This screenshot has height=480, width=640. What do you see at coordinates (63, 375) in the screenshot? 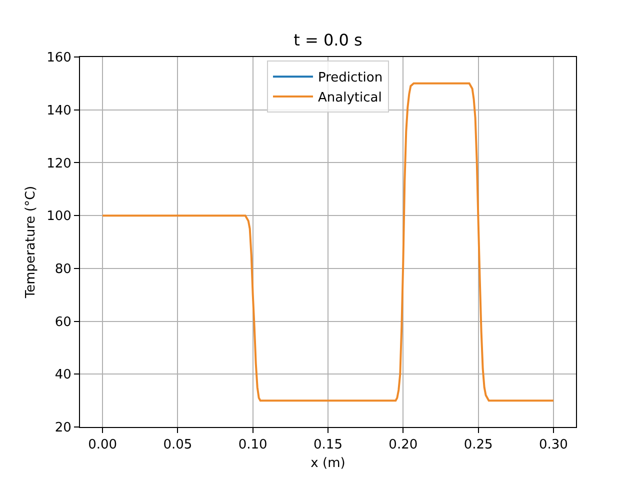
I see `y-tick-label: 40` at bounding box center [63, 375].